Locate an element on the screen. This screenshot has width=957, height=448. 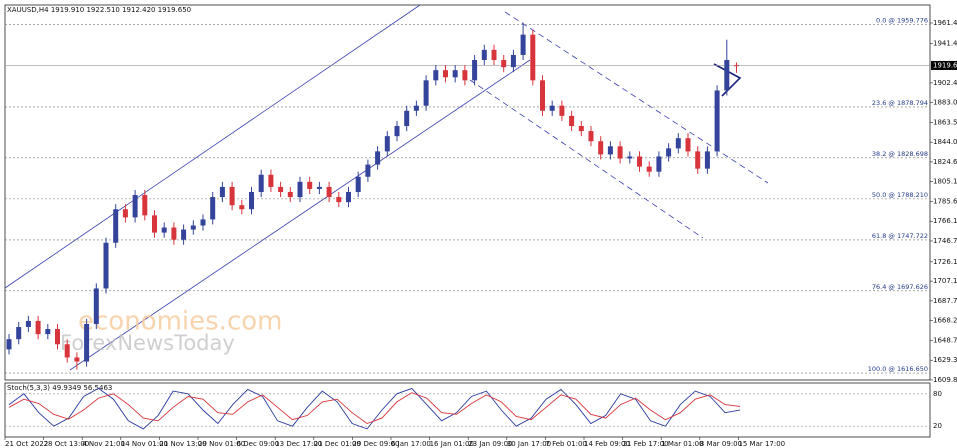
x-tick-label: 16 Jan 01:00 is located at coordinates (452, 444).